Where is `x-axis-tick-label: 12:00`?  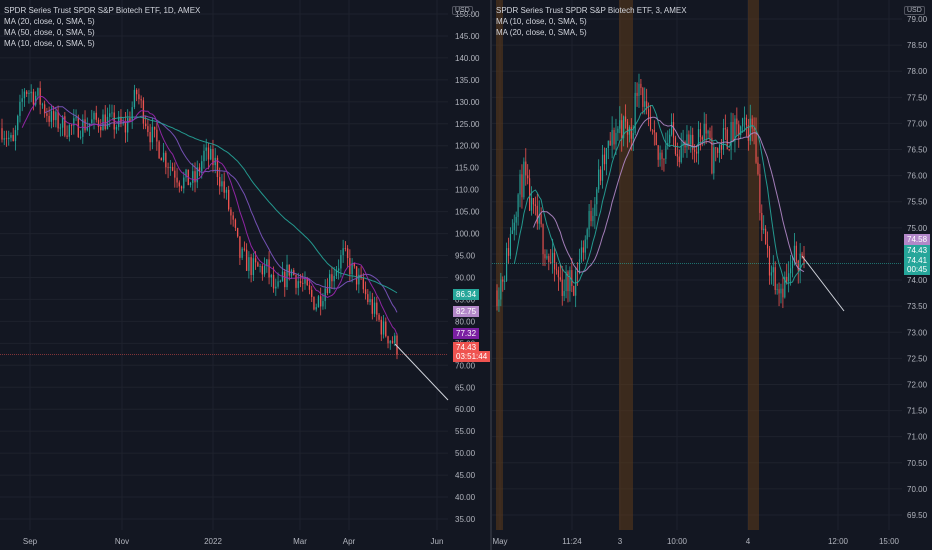 x-axis-tick-label: 12:00 is located at coordinates (838, 541).